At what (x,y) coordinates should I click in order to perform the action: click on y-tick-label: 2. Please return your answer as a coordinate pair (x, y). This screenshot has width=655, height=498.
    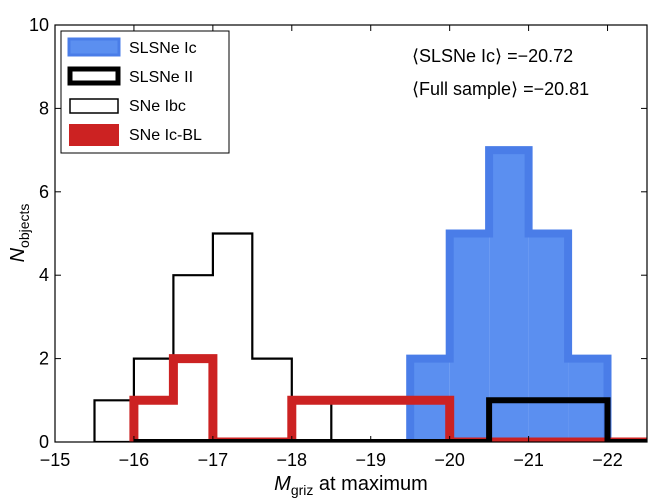
    Looking at the image, I should click on (44, 359).